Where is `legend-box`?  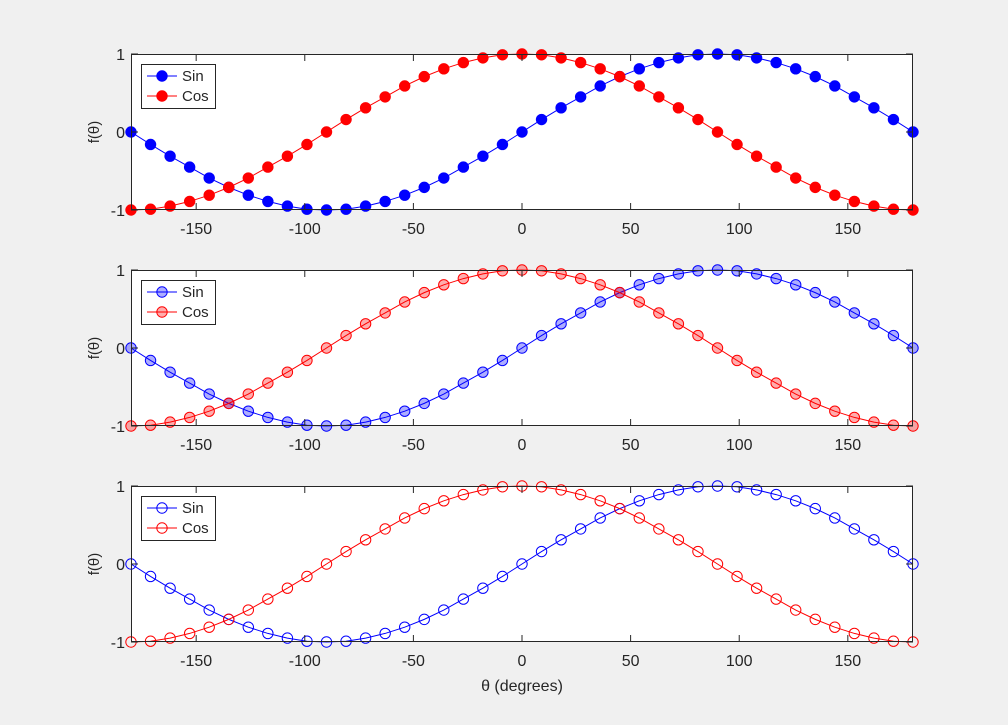 legend-box is located at coordinates (178, 302).